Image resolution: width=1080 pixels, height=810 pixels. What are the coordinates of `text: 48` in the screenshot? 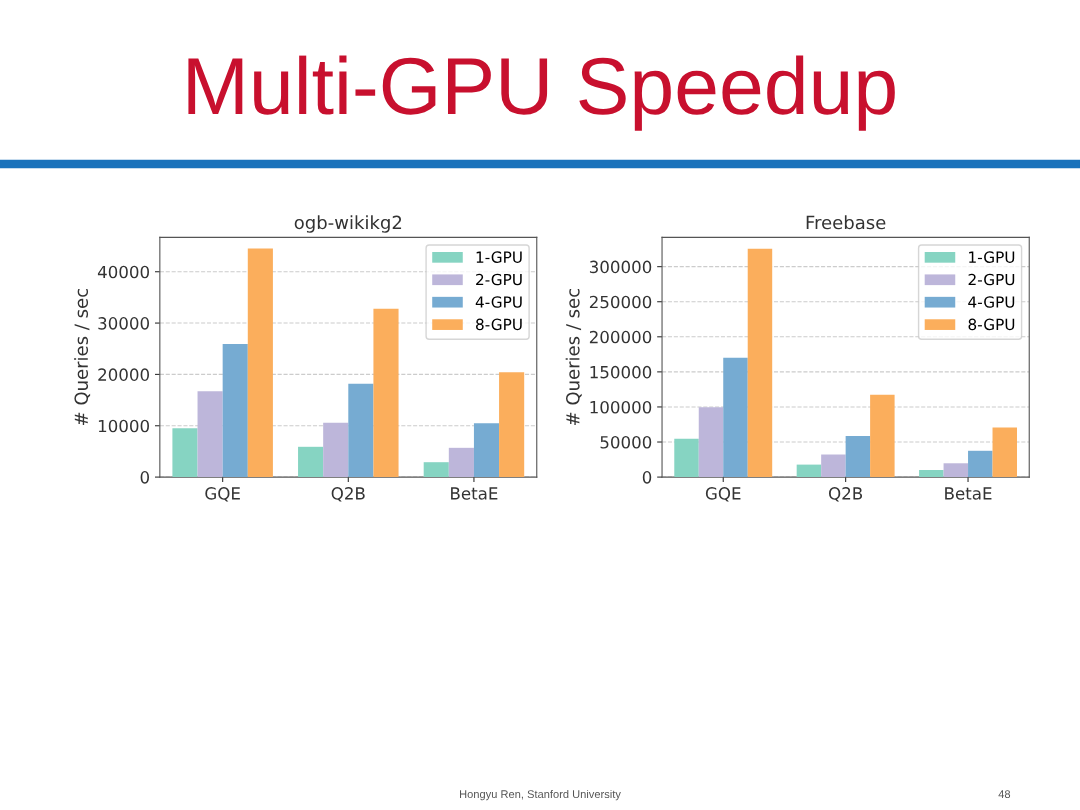 It's located at (1004, 794).